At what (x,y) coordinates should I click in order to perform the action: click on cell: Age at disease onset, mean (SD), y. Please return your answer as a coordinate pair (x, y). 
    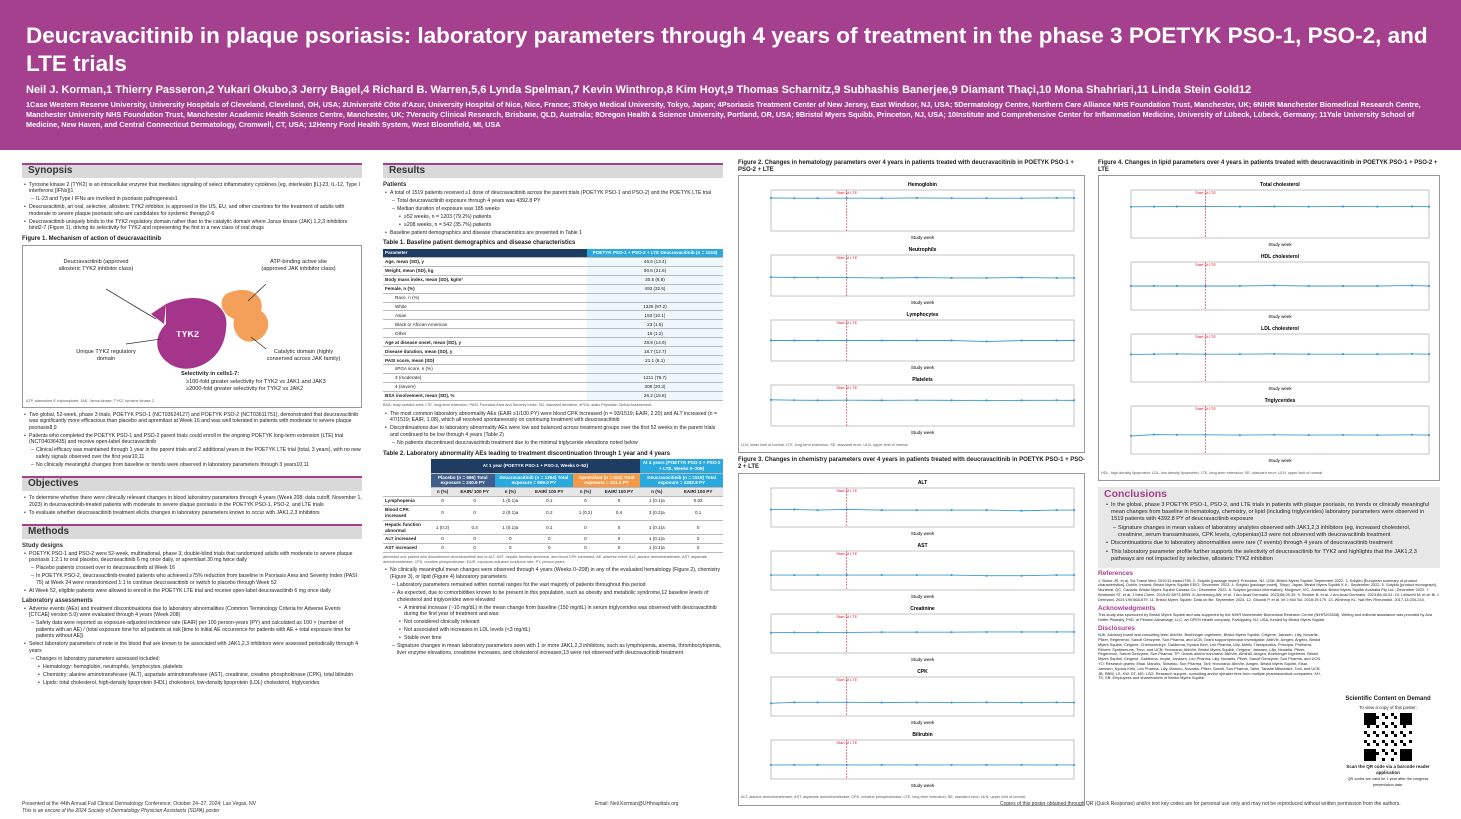
    Looking at the image, I should click on (485, 342).